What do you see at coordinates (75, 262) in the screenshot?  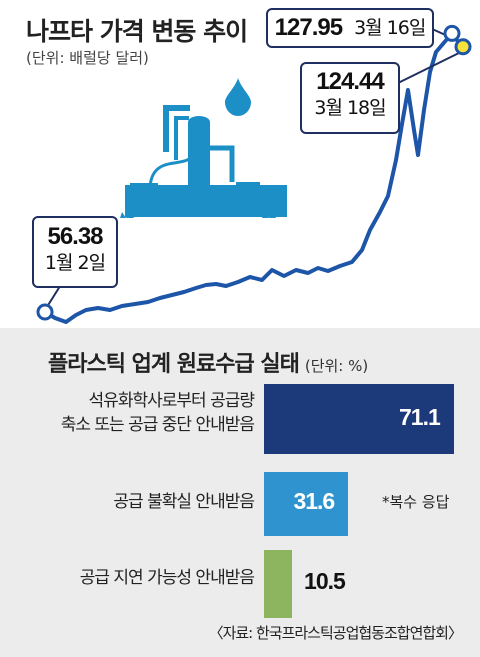 I see `start-date-label: 1월 2일` at bounding box center [75, 262].